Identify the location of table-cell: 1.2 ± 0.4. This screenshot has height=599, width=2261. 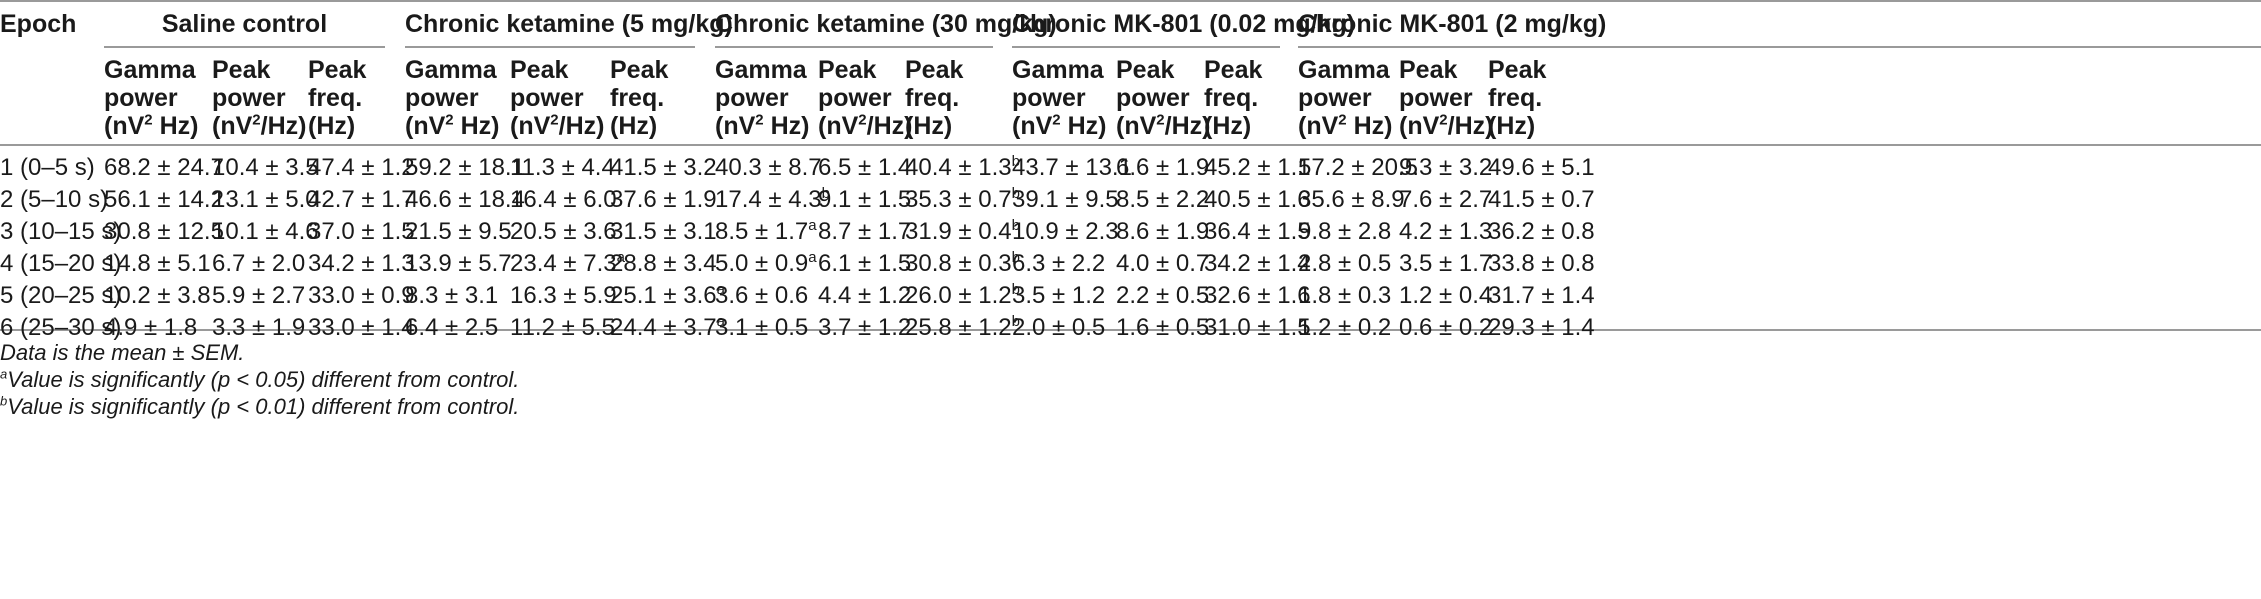
(1446, 295).